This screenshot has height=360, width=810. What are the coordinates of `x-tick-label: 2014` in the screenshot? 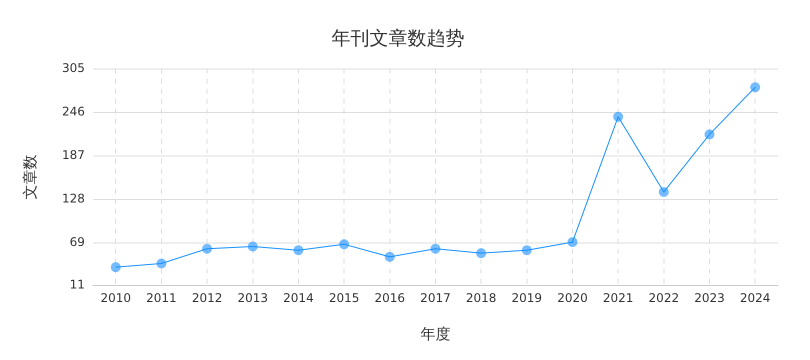 It's located at (298, 297).